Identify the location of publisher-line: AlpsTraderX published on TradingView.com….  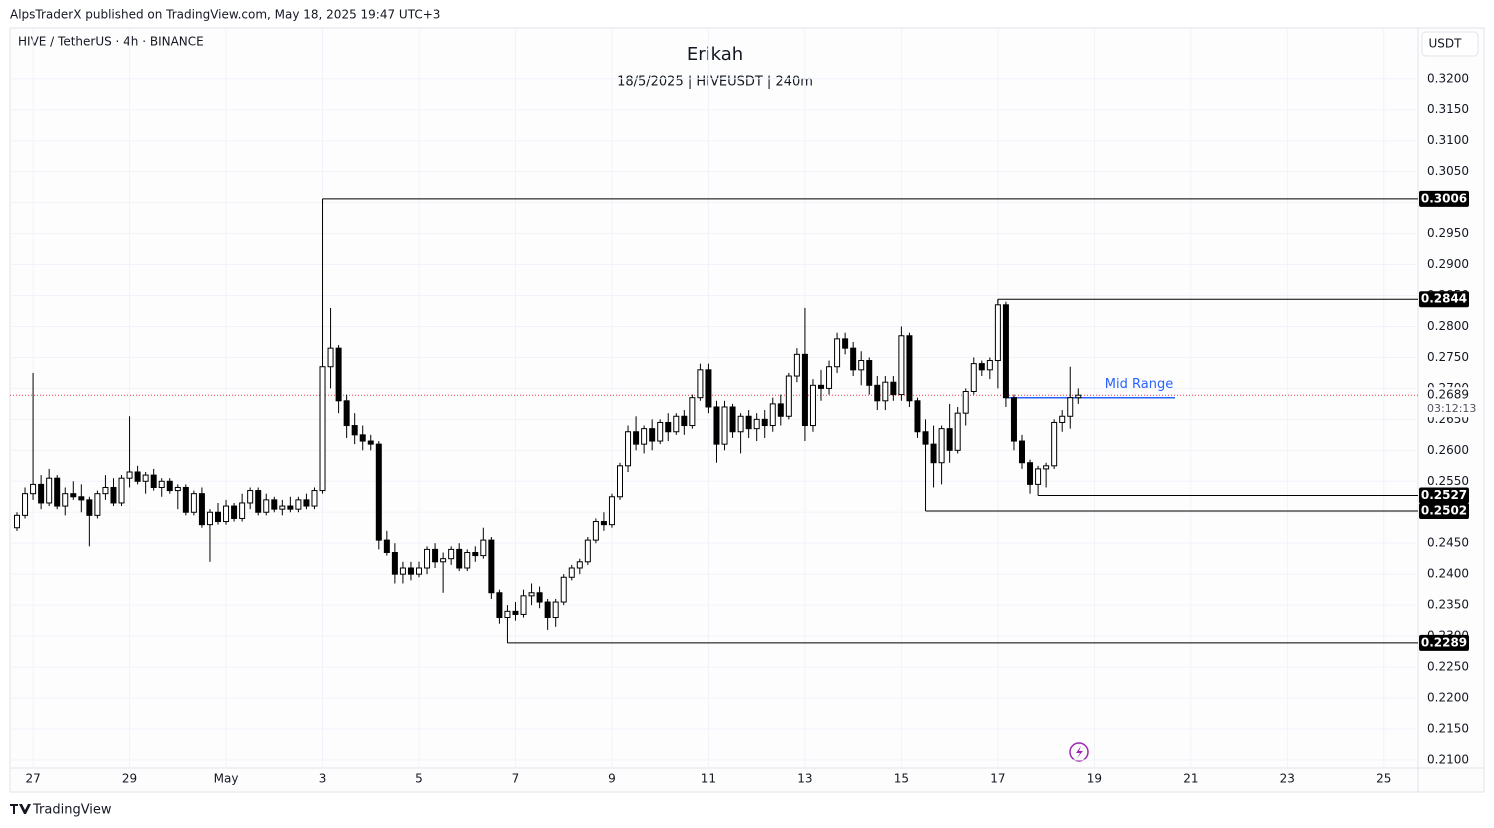
(225, 15).